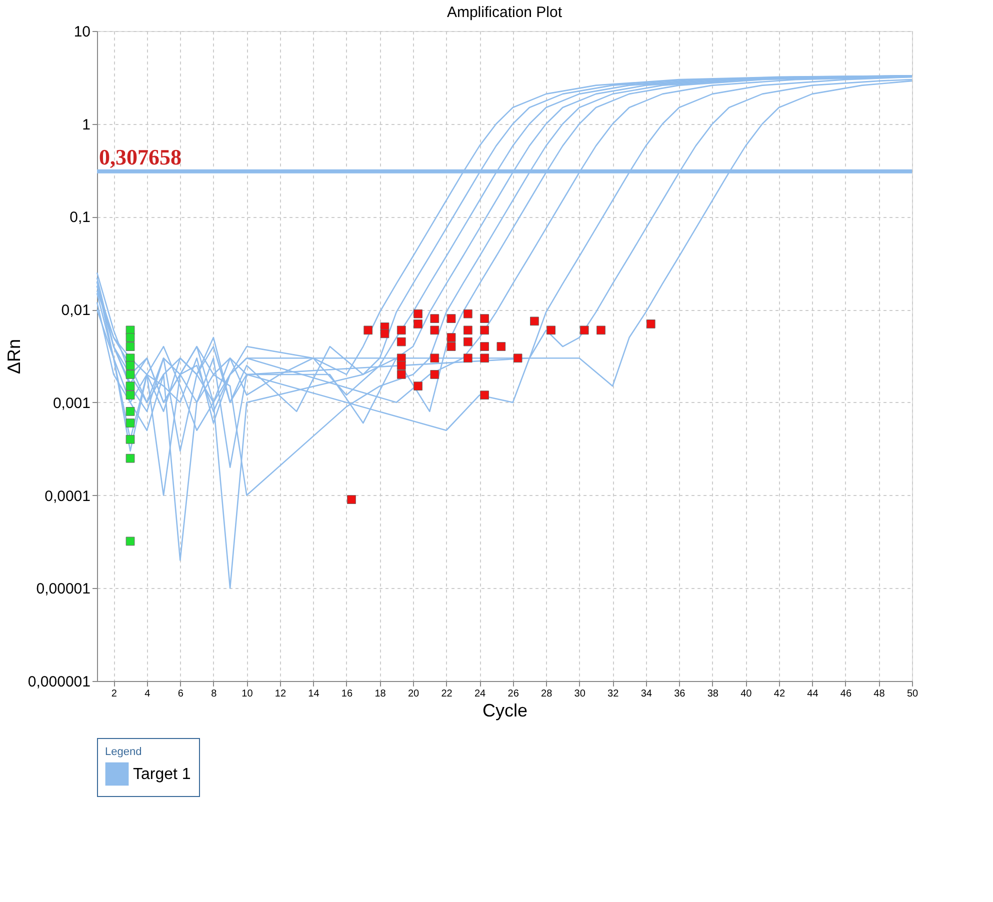 This screenshot has height=902, width=993. I want to click on x-tick-label: 46, so click(846, 694).